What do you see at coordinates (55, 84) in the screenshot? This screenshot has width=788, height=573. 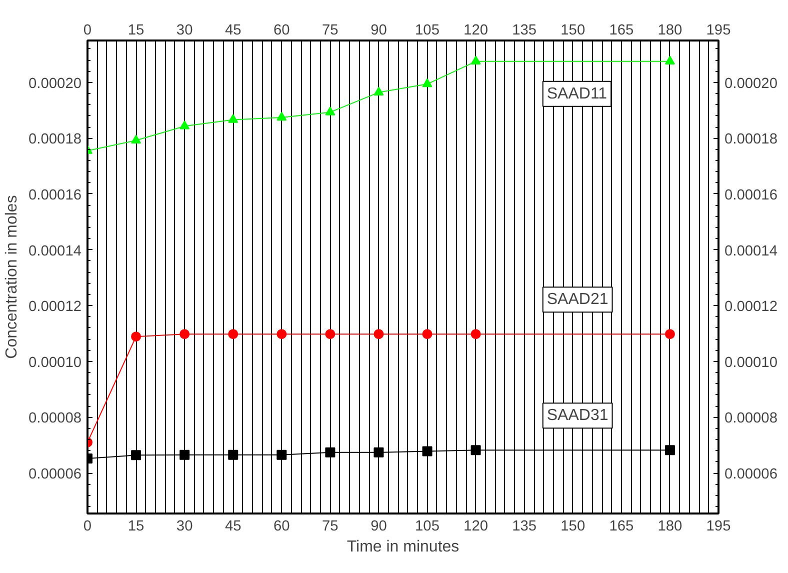 I see `y-tick-label: 0.00020` at bounding box center [55, 84].